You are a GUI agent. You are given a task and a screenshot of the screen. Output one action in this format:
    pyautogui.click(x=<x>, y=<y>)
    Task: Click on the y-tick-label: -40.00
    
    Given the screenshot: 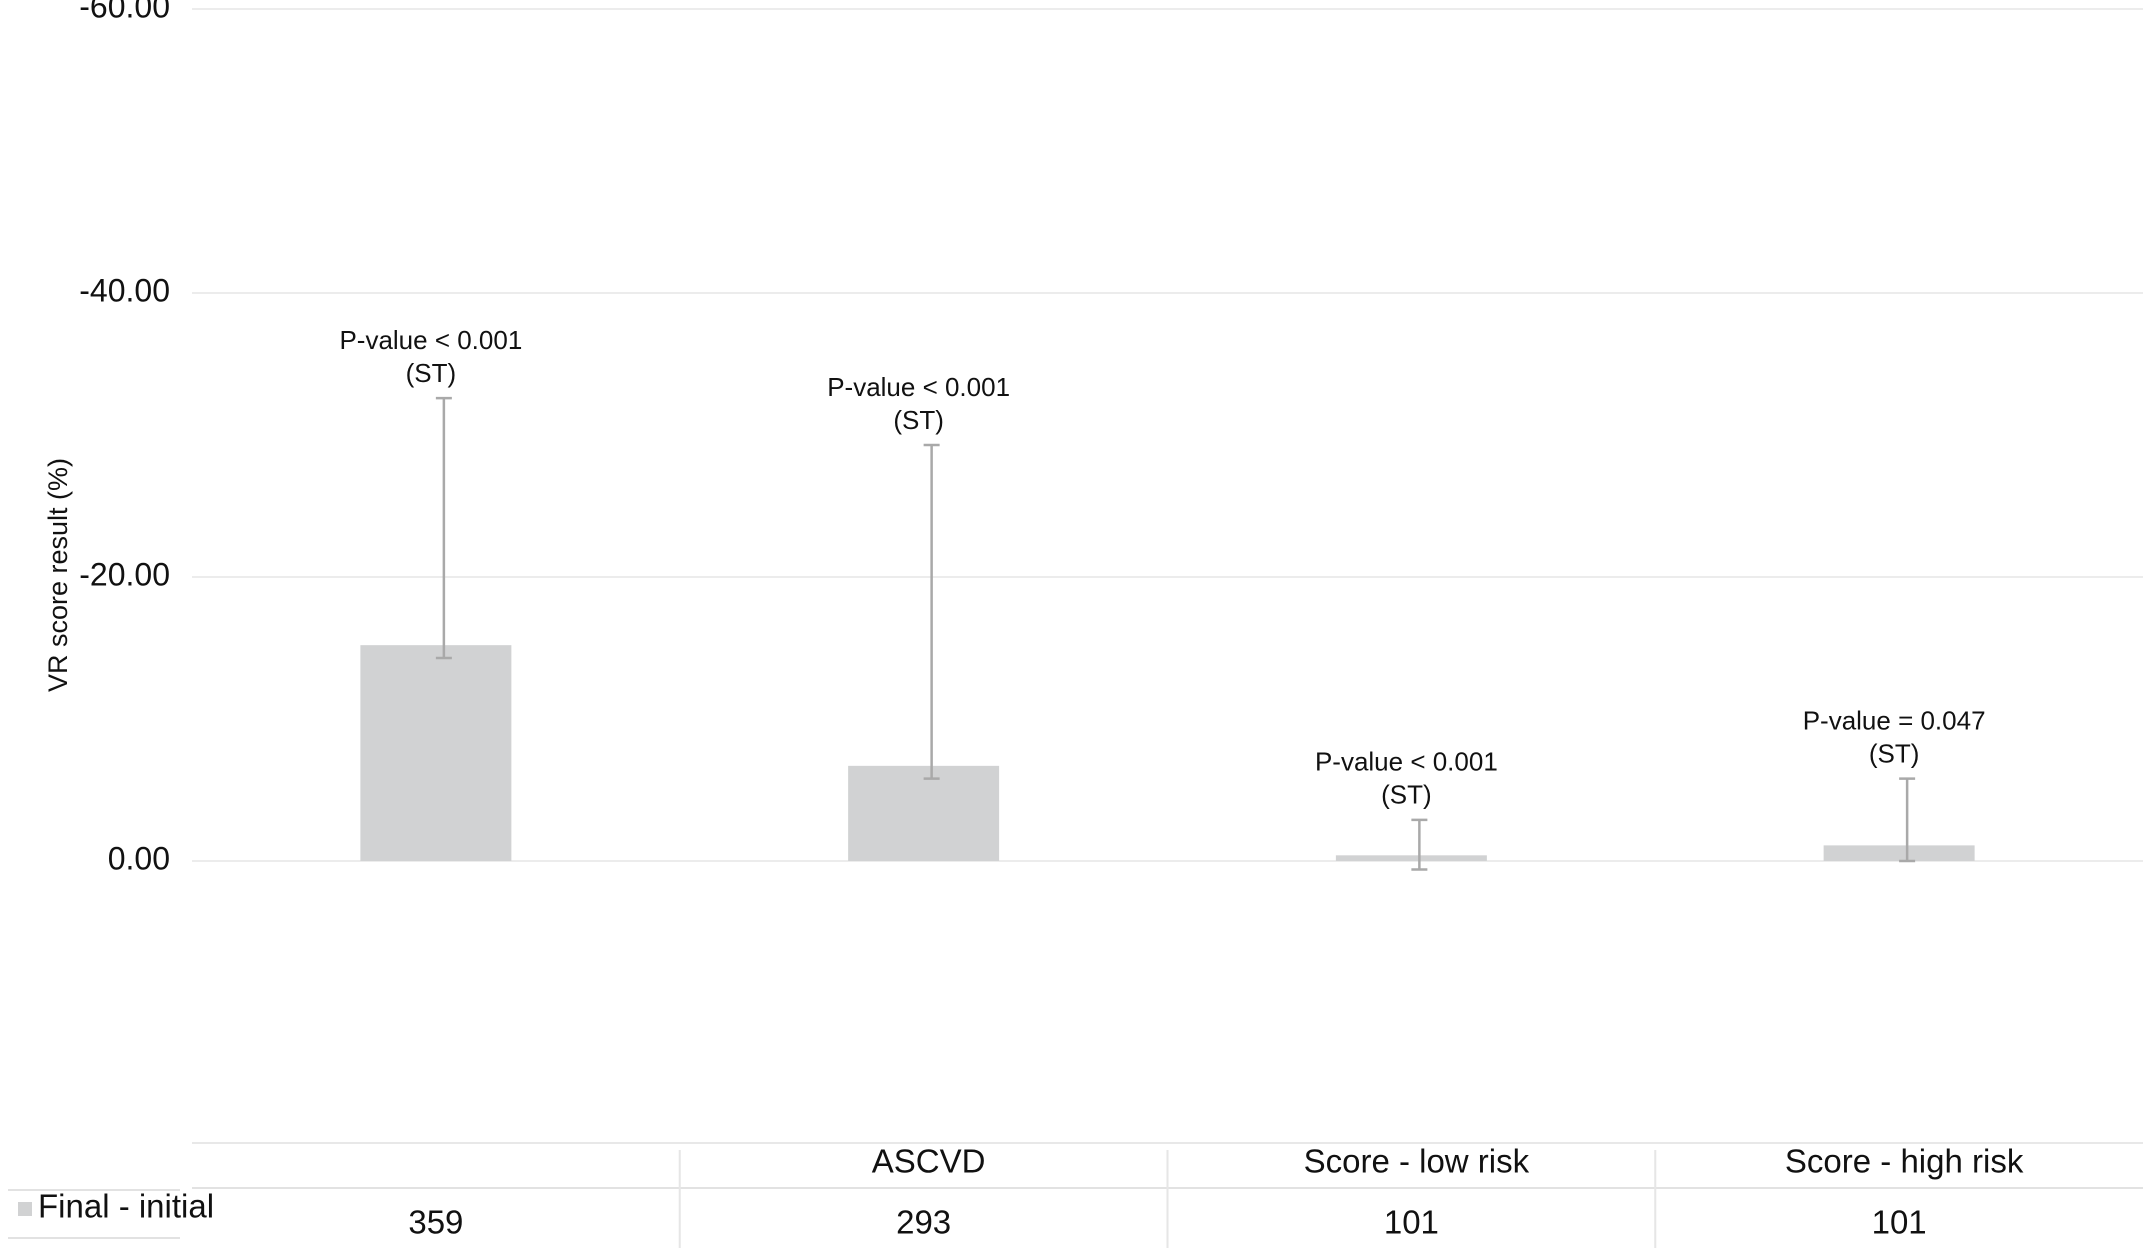 What is the action you would take?
    pyautogui.click(x=124, y=290)
    